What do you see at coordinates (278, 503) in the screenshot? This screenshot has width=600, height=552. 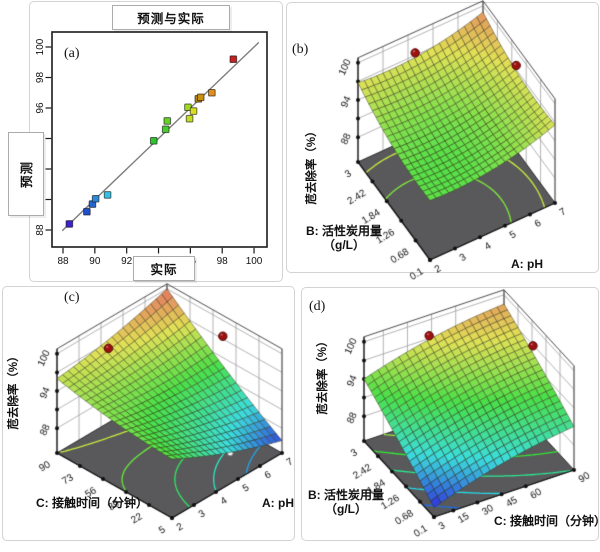 I see `x-axis-title-c: A: pH` at bounding box center [278, 503].